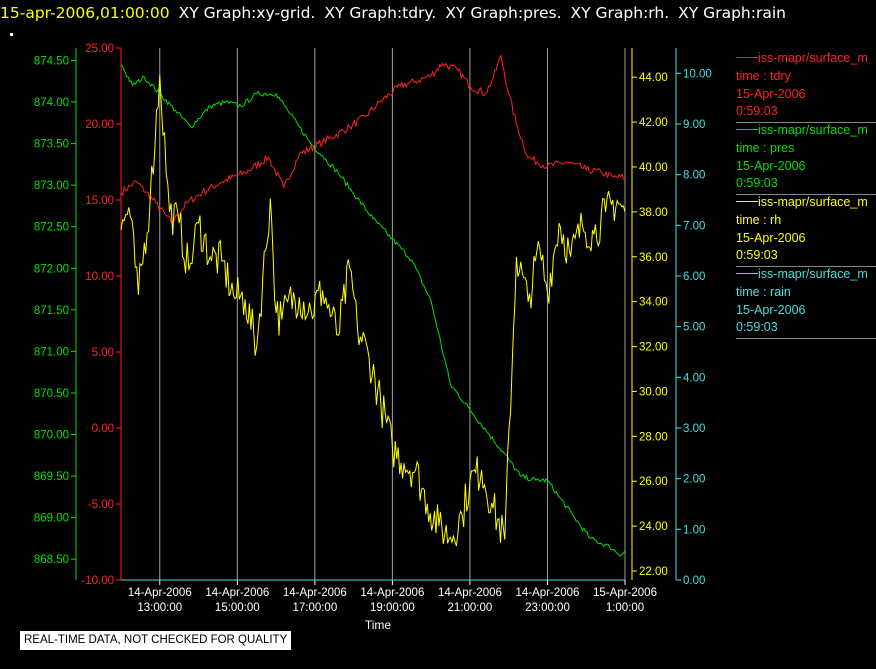 Image resolution: width=876 pixels, height=669 pixels. What do you see at coordinates (51, 477) in the screenshot?
I see `pres-tick-label: 869.50` at bounding box center [51, 477].